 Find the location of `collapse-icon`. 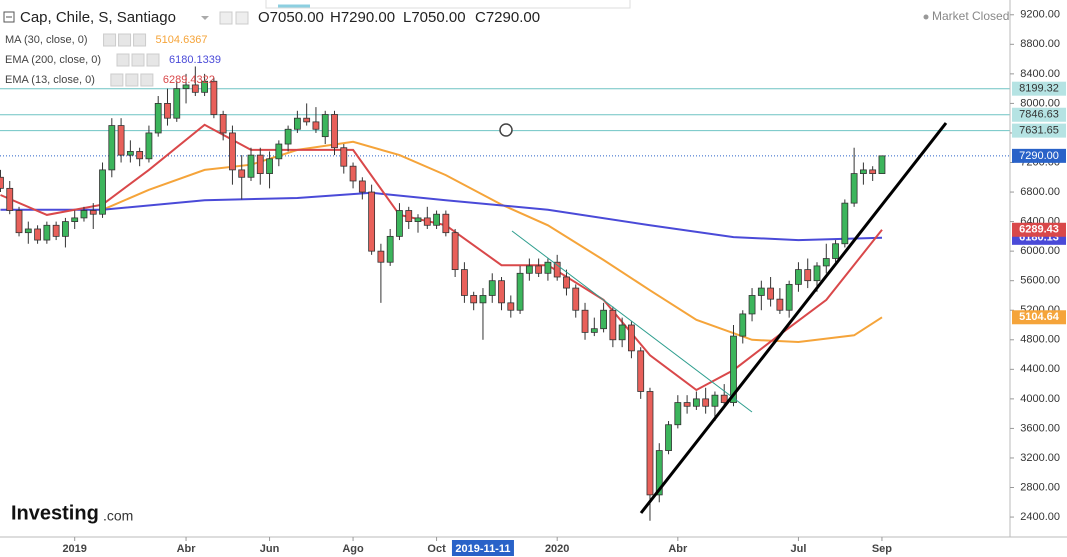

collapse-icon is located at coordinates (9, 17).